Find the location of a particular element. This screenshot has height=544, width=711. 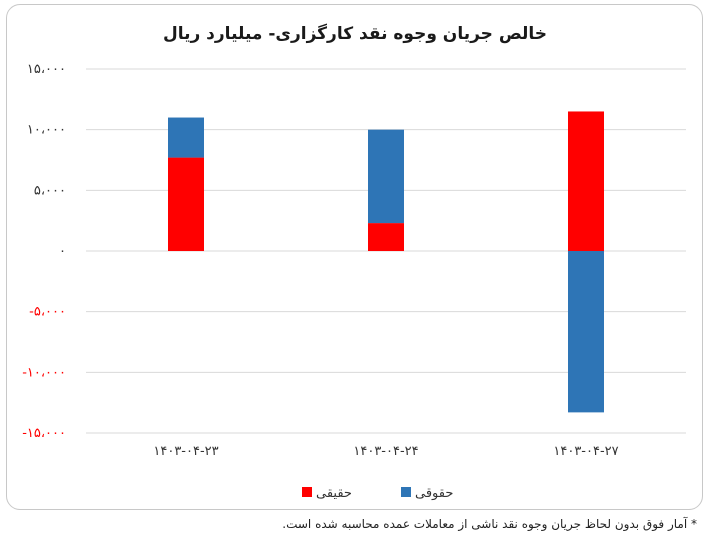

y-tick-label: ۰ is located at coordinates (62, 251).